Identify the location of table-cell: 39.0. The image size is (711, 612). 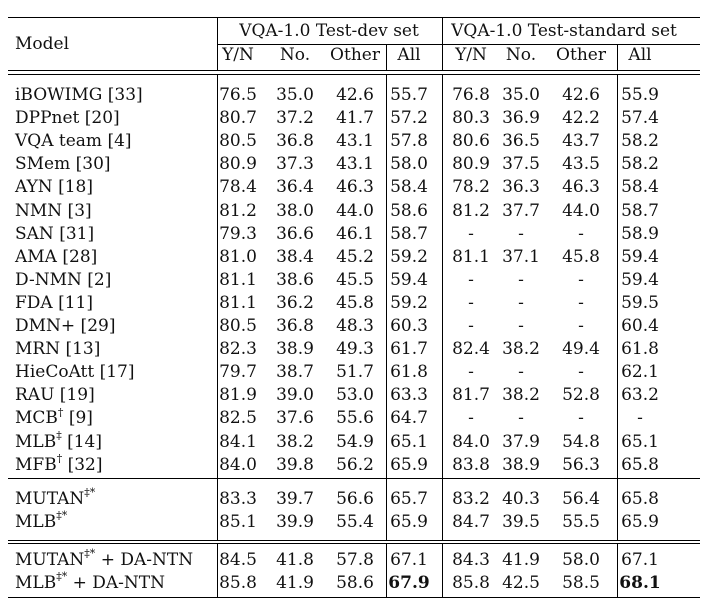
(295, 395).